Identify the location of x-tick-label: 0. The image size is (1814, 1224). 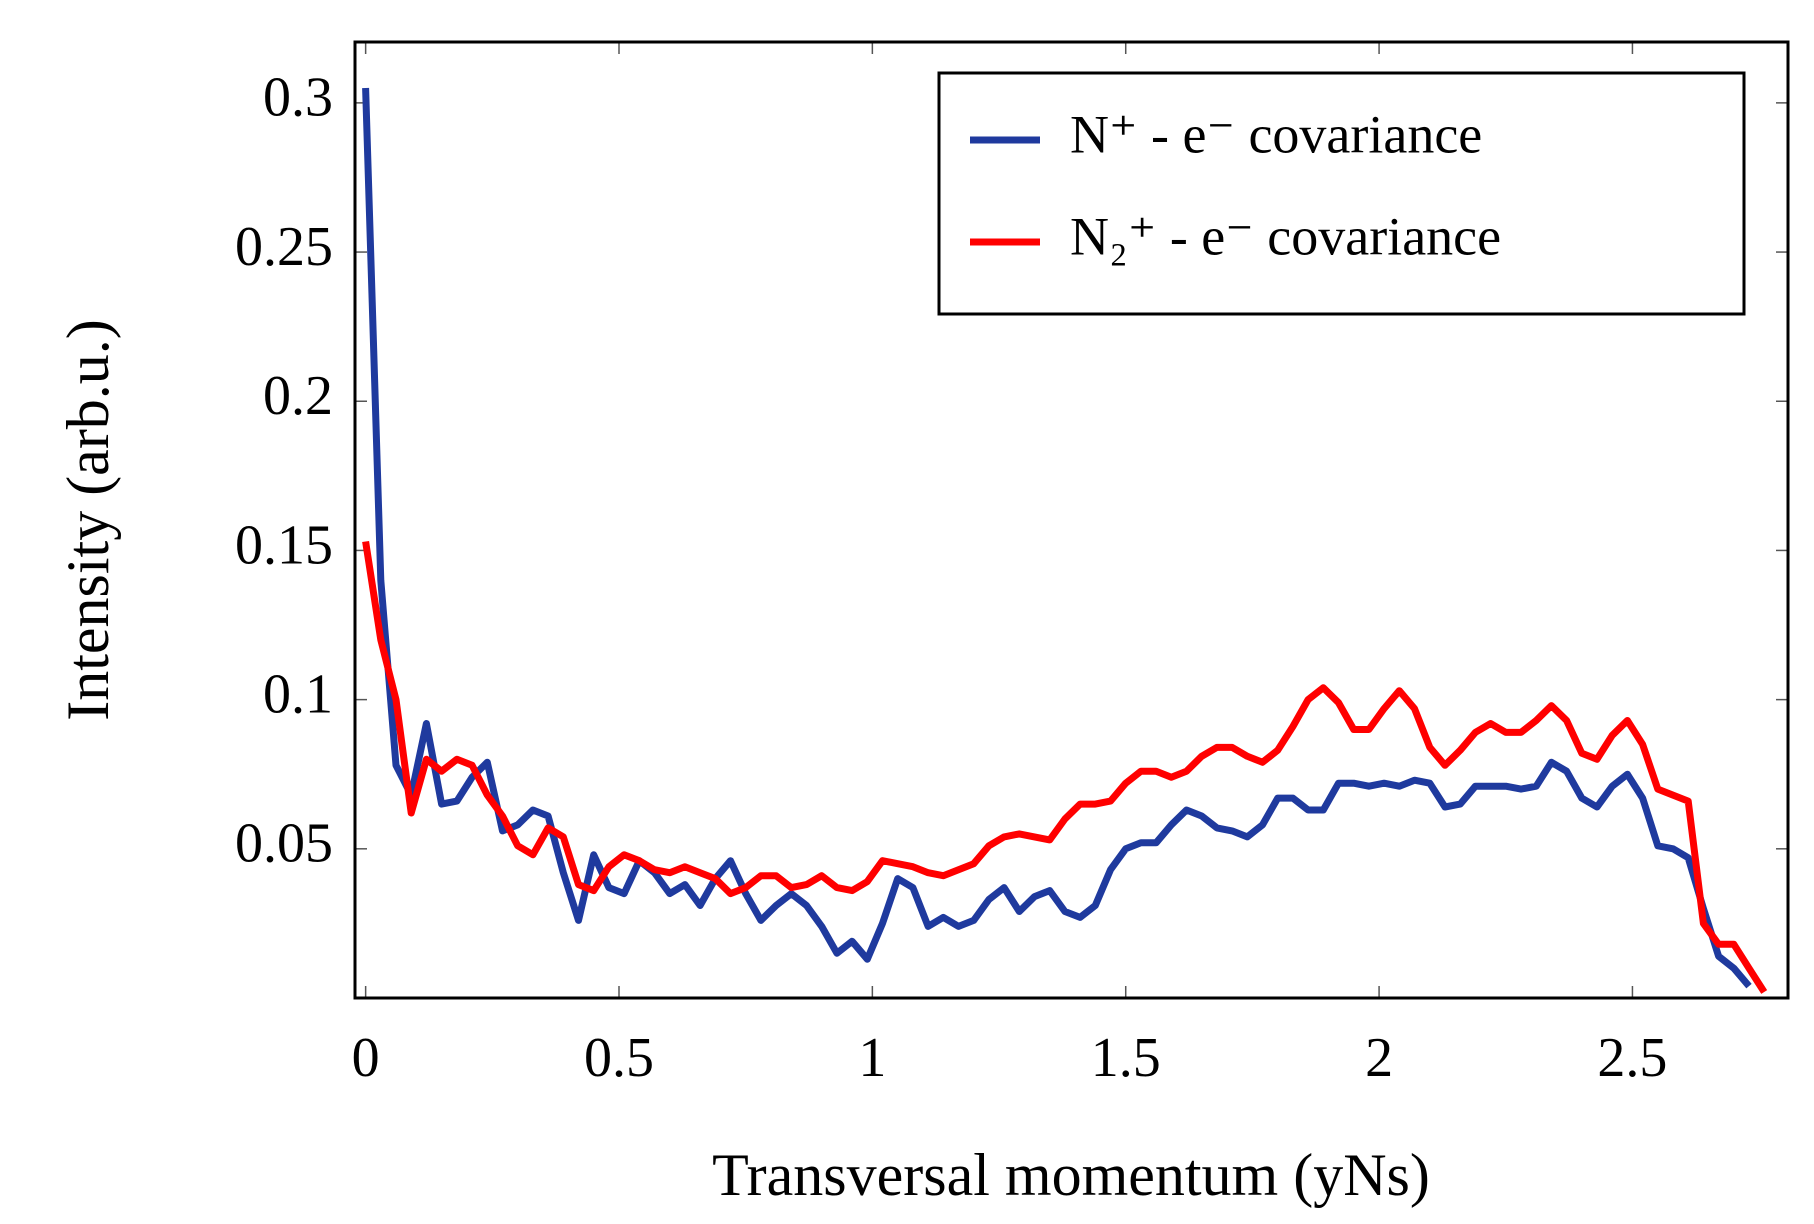
(366, 1058).